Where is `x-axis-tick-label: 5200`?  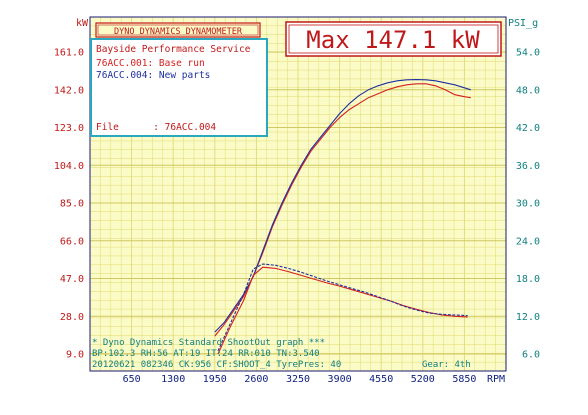 x-axis-tick-label: 5200 is located at coordinates (423, 379).